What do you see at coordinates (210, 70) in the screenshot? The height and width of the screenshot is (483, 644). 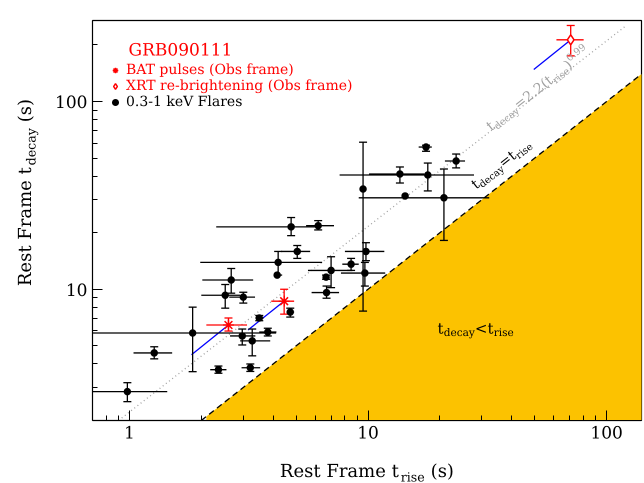 I see `legend-label: BAT pulses (Obs frame)` at bounding box center [210, 70].